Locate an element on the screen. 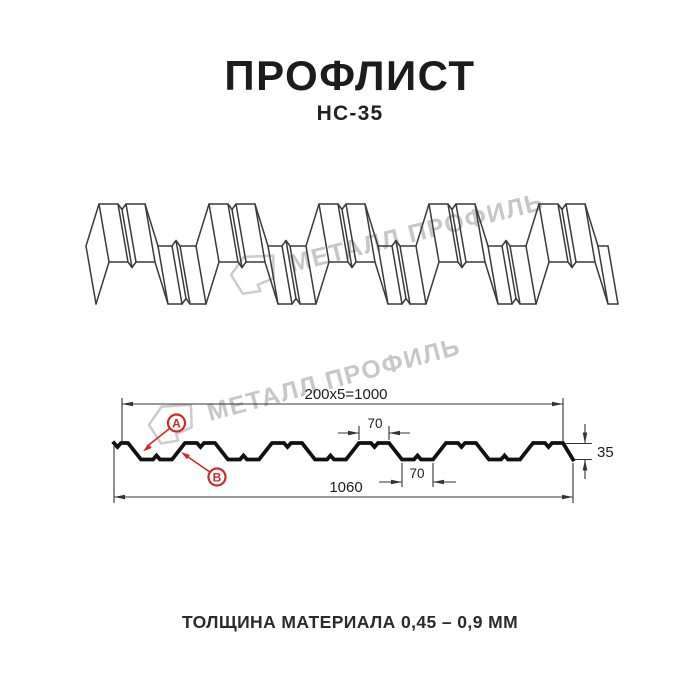 The width and height of the screenshot is (700, 700). product-model: НС-35 is located at coordinates (350, 113).